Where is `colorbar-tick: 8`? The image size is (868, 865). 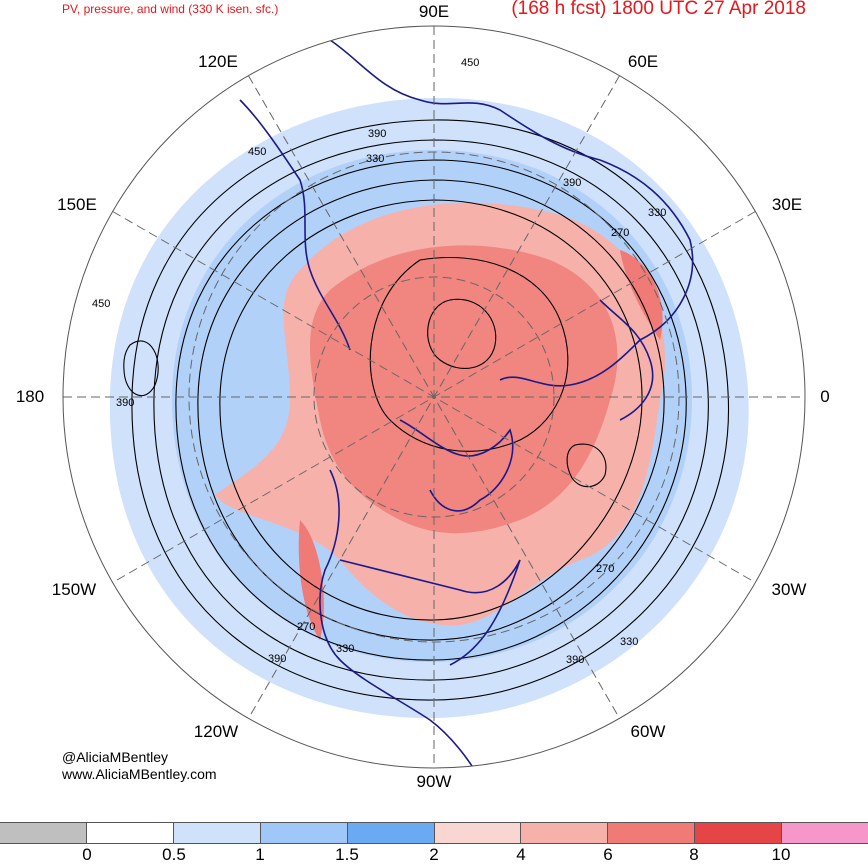 colorbar-tick: 8 is located at coordinates (694, 854).